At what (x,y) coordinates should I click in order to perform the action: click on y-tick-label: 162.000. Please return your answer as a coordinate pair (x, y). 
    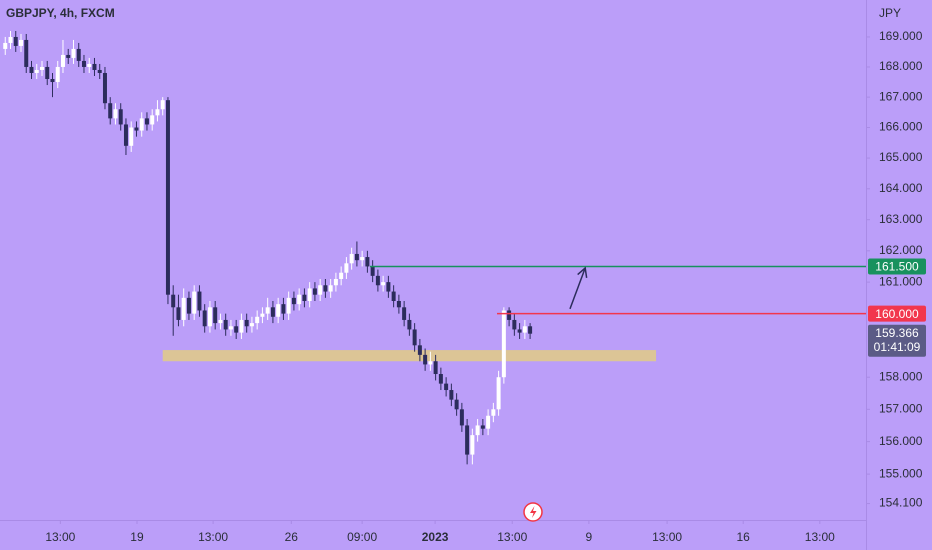
    Looking at the image, I should click on (901, 250).